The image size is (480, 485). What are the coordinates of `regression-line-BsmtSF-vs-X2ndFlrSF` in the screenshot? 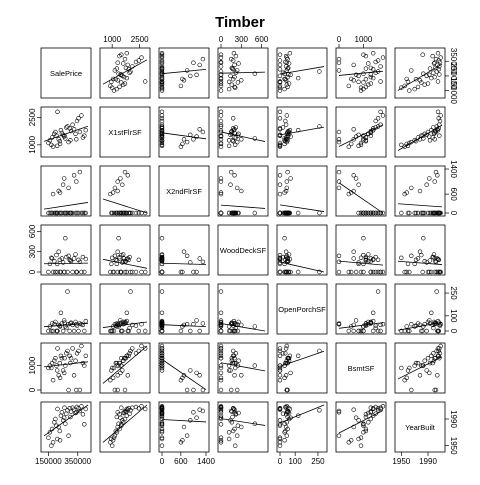 It's located at (184, 375).